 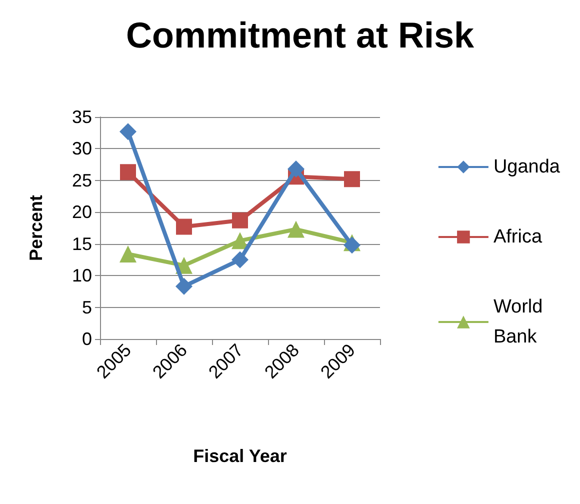 I want to click on y-axis-title: Percent, so click(x=36, y=228).